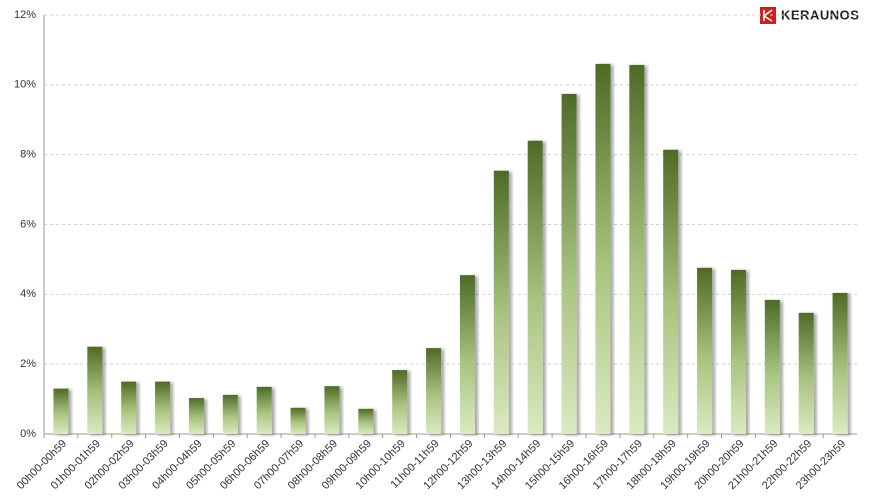 The height and width of the screenshot is (501, 872). I want to click on y-tick-label: 0%, so click(28, 434).